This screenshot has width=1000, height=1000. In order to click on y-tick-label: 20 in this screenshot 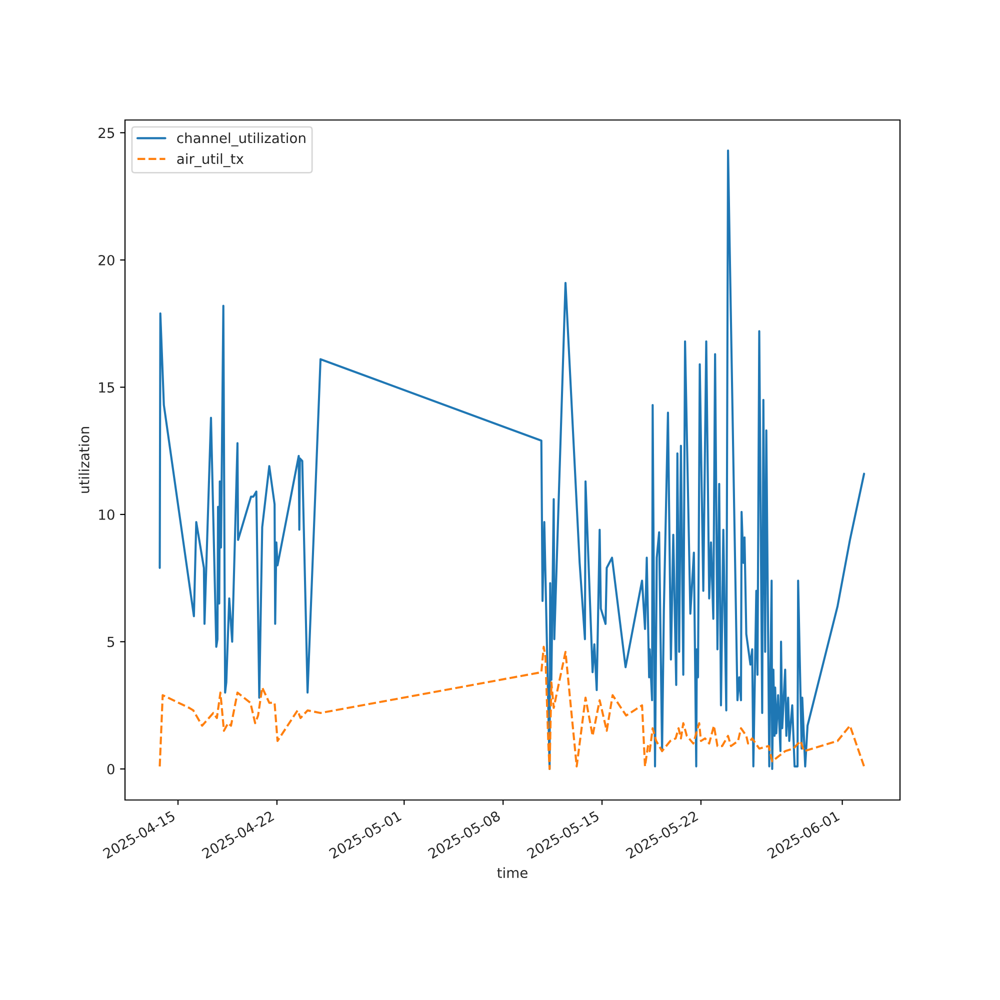, I will do `click(106, 260)`.